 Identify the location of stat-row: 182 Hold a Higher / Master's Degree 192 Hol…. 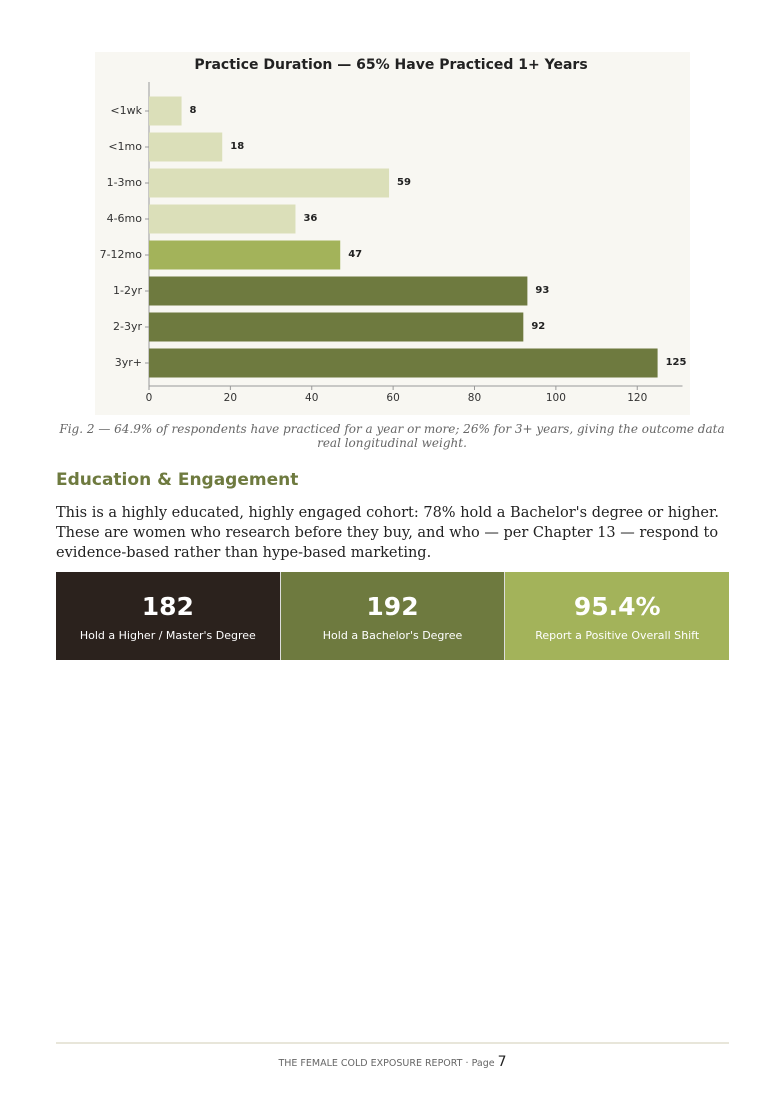
(393, 616).